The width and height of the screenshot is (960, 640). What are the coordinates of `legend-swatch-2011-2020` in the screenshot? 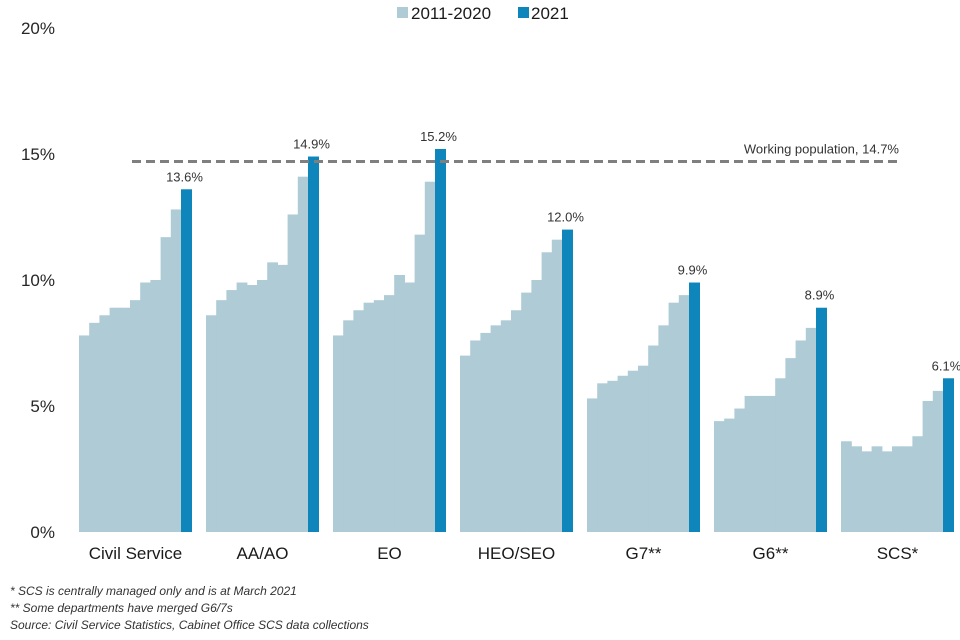 It's located at (402, 12).